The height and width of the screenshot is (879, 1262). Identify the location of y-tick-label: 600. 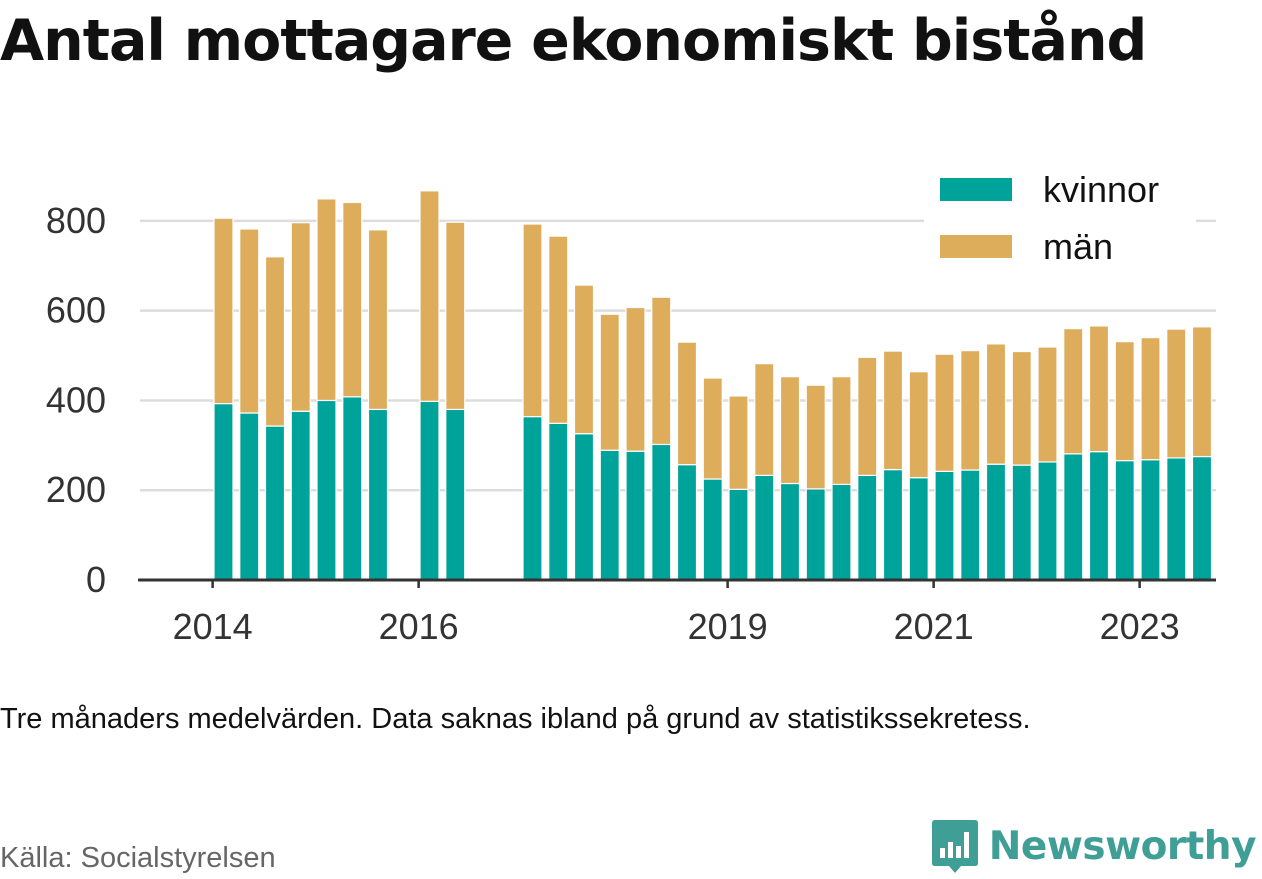
(76, 310).